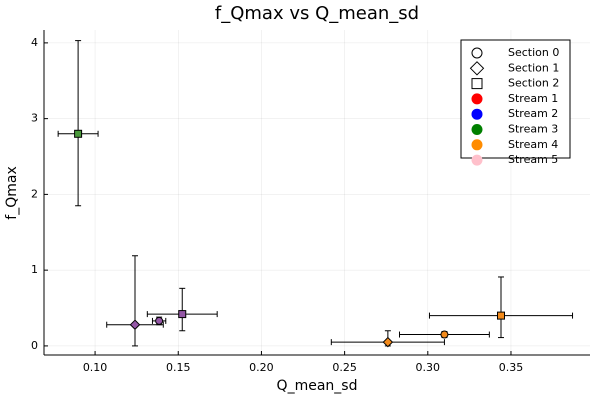  Describe the element at coordinates (34, 42) in the screenshot. I see `y-tick-label: 4` at that location.